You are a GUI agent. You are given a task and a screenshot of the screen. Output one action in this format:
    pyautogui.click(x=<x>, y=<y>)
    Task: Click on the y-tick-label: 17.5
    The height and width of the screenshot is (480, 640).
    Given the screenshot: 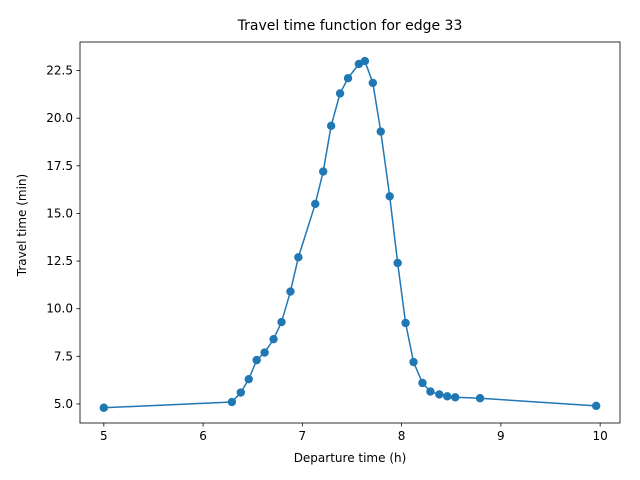 What is the action you would take?
    pyautogui.click(x=59, y=166)
    